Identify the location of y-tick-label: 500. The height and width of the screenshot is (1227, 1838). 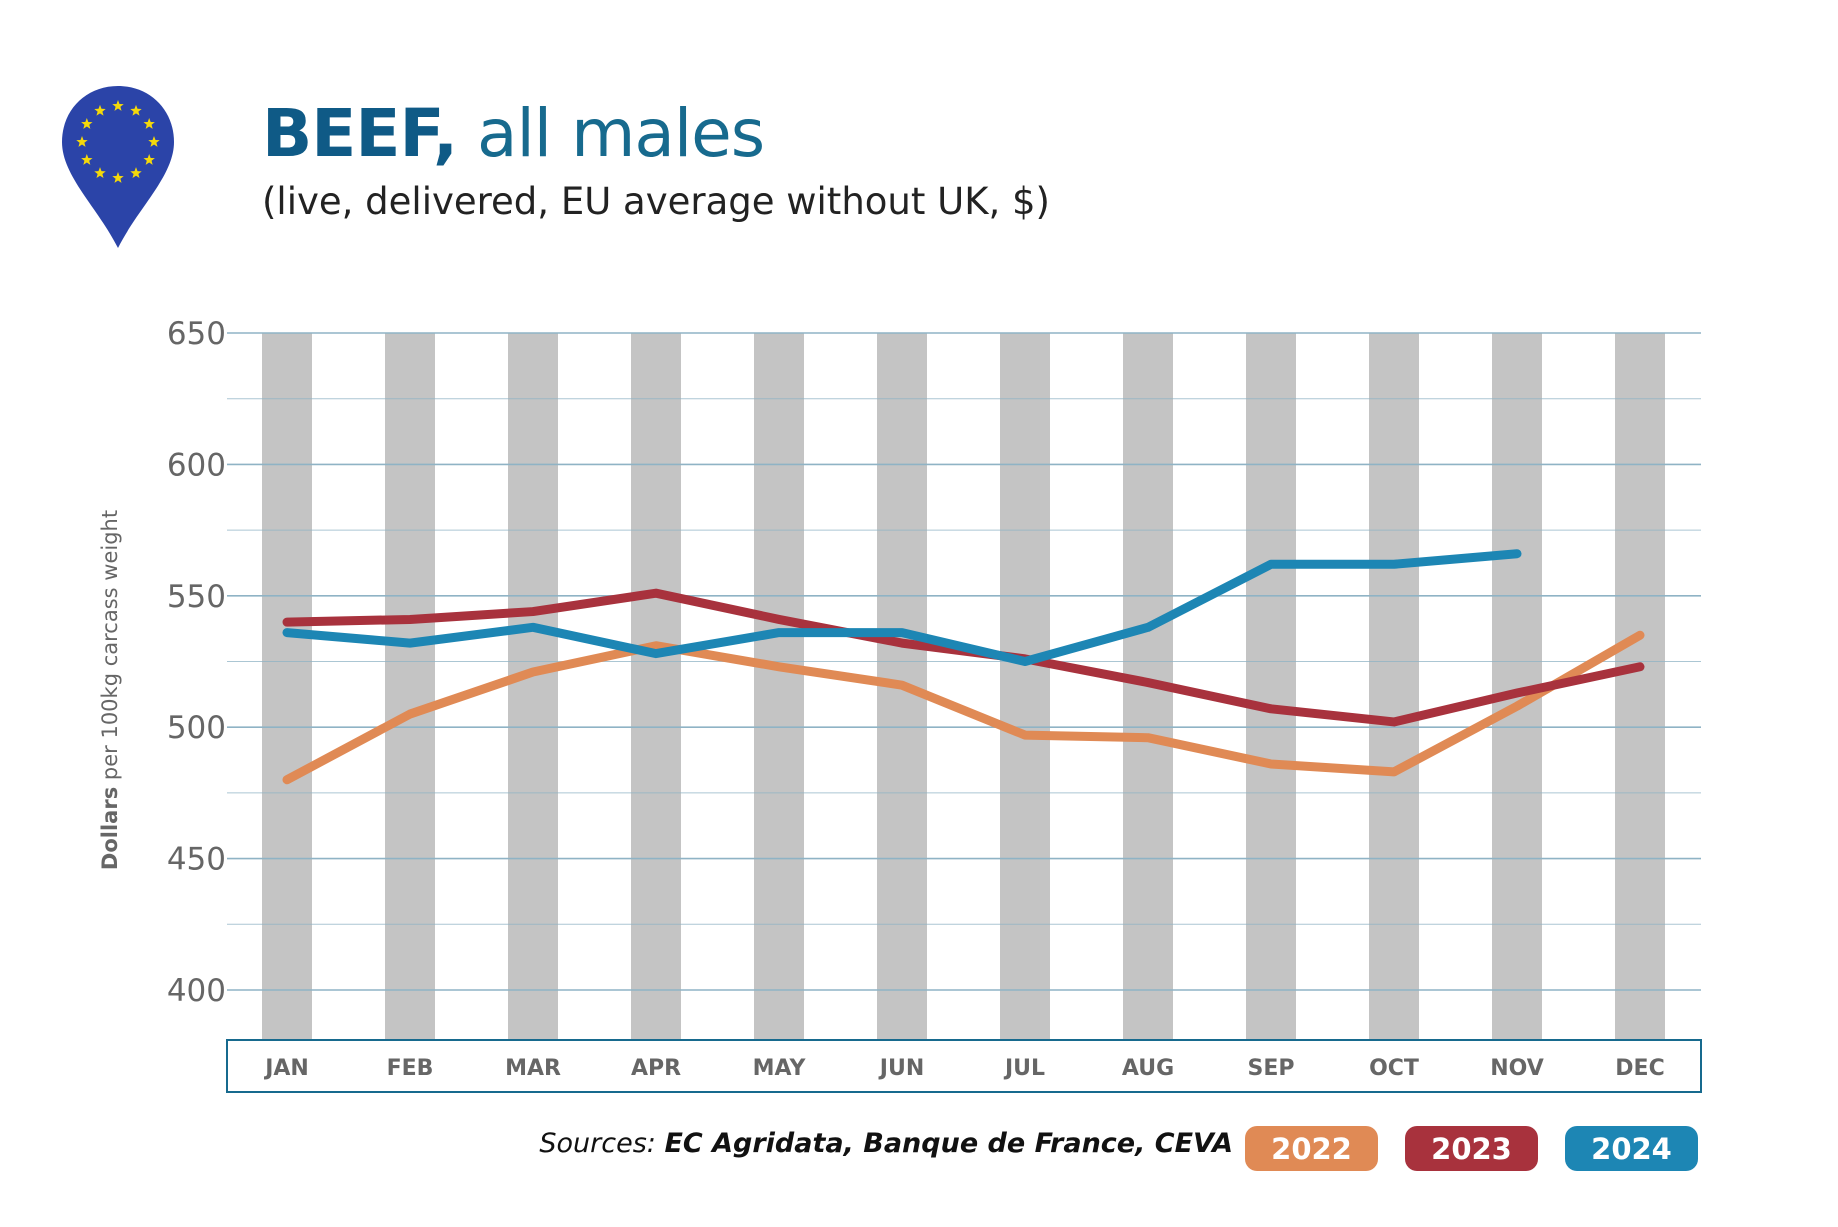
(196, 728).